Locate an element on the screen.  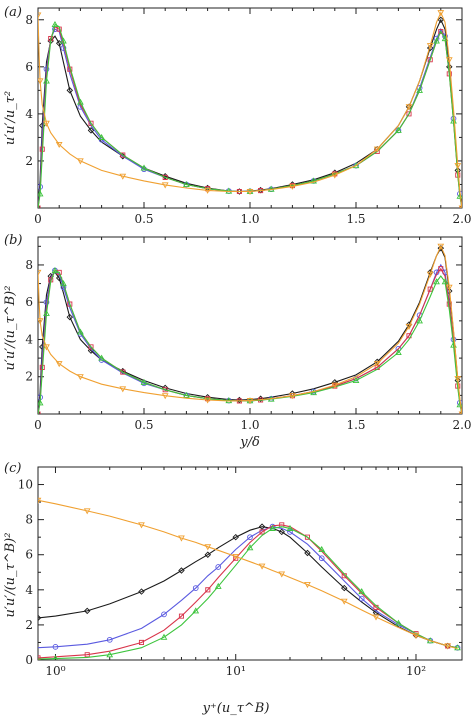
panel-label-a: (a) is located at coordinates (13, 12).